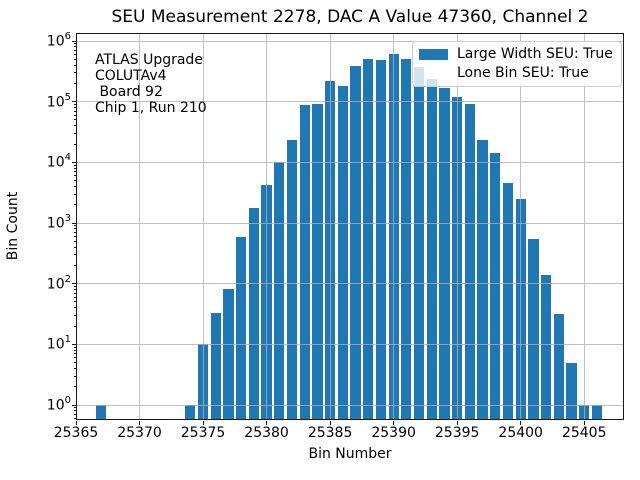 The width and height of the screenshot is (640, 480). I want to click on y-tick-label: 10⁴, so click(58, 161).